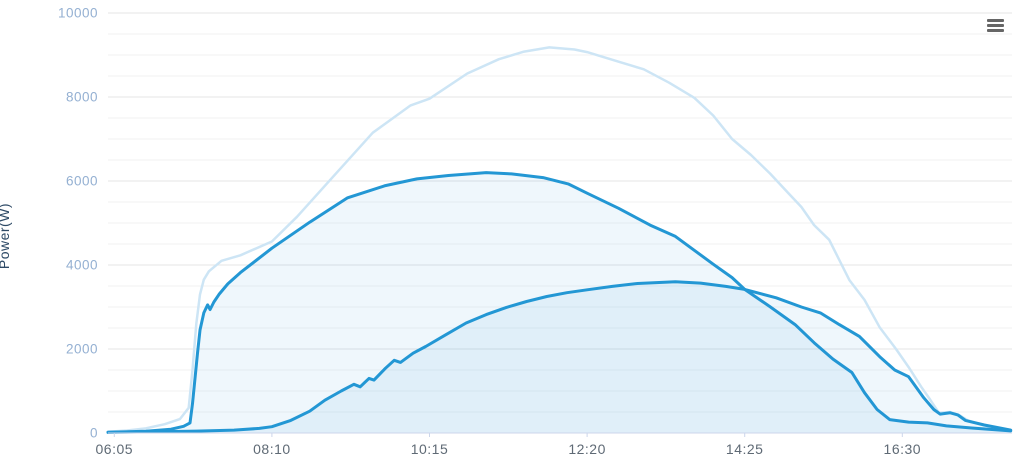  What do you see at coordinates (6, 236) in the screenshot?
I see `y-axis-title: Power(W)` at bounding box center [6, 236].